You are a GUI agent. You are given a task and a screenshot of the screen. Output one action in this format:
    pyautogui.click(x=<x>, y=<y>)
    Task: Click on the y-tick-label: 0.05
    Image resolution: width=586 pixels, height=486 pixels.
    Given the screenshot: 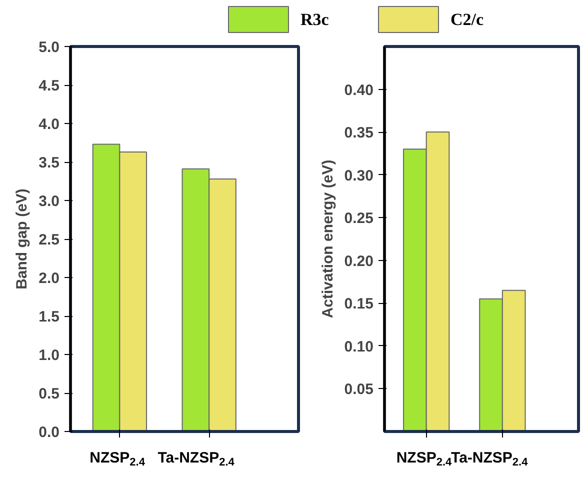 What is the action you would take?
    pyautogui.click(x=359, y=389)
    